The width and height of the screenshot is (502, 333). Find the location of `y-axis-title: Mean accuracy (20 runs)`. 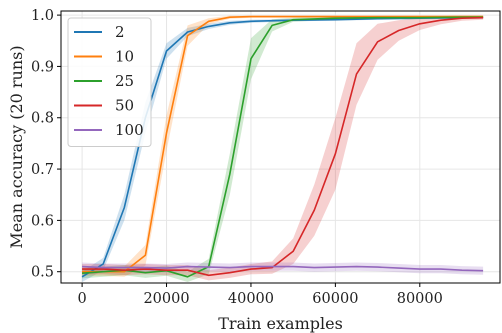

y-axis-title: Mean accuracy (20 runs) is located at coordinates (16, 146).